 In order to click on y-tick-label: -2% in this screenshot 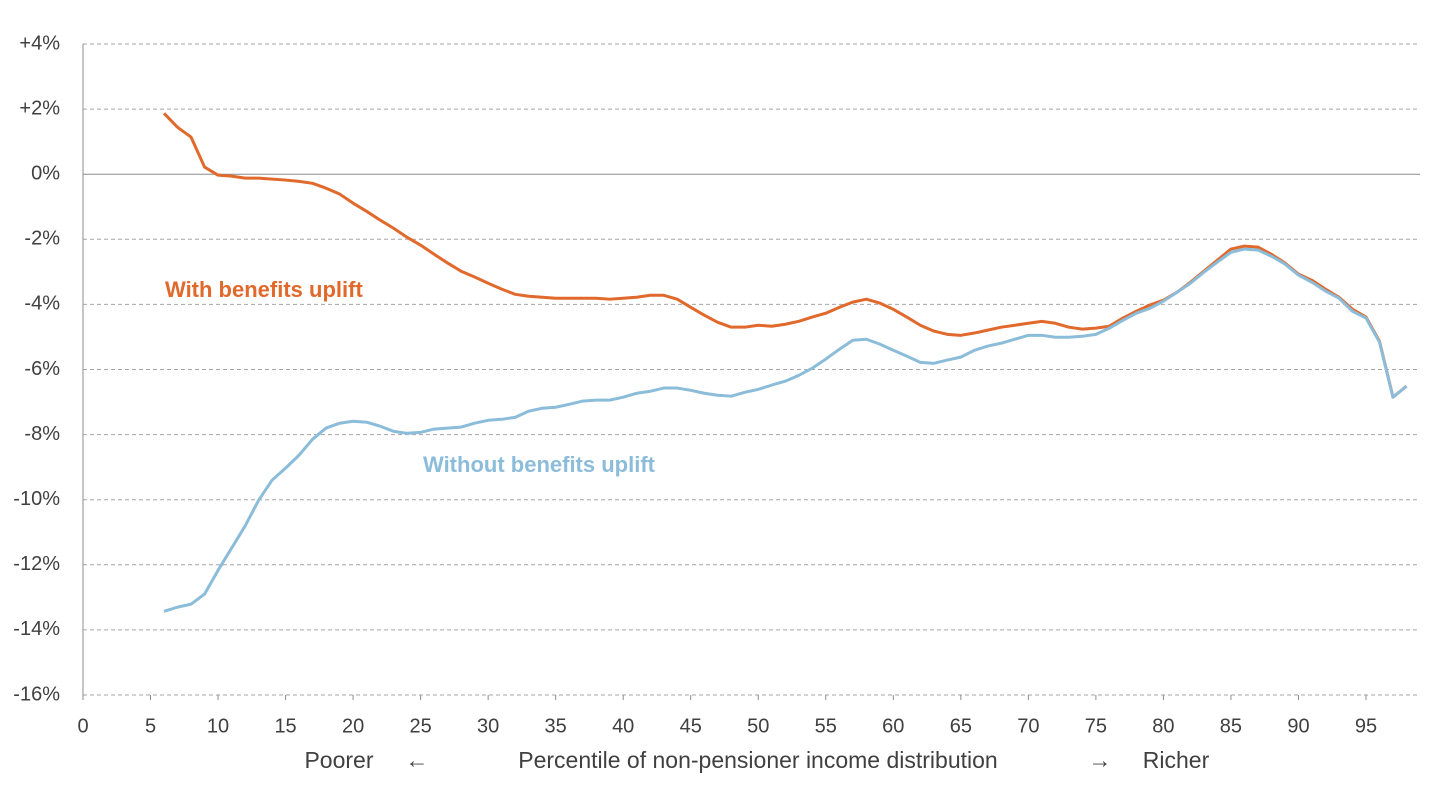, I will do `click(42, 239)`.